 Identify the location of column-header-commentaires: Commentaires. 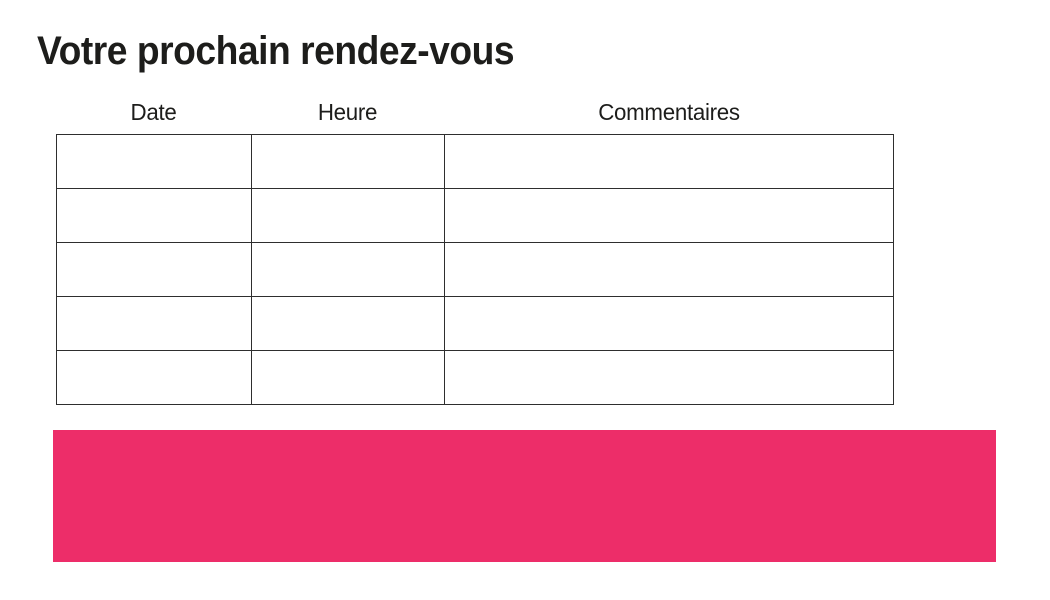
(669, 112).